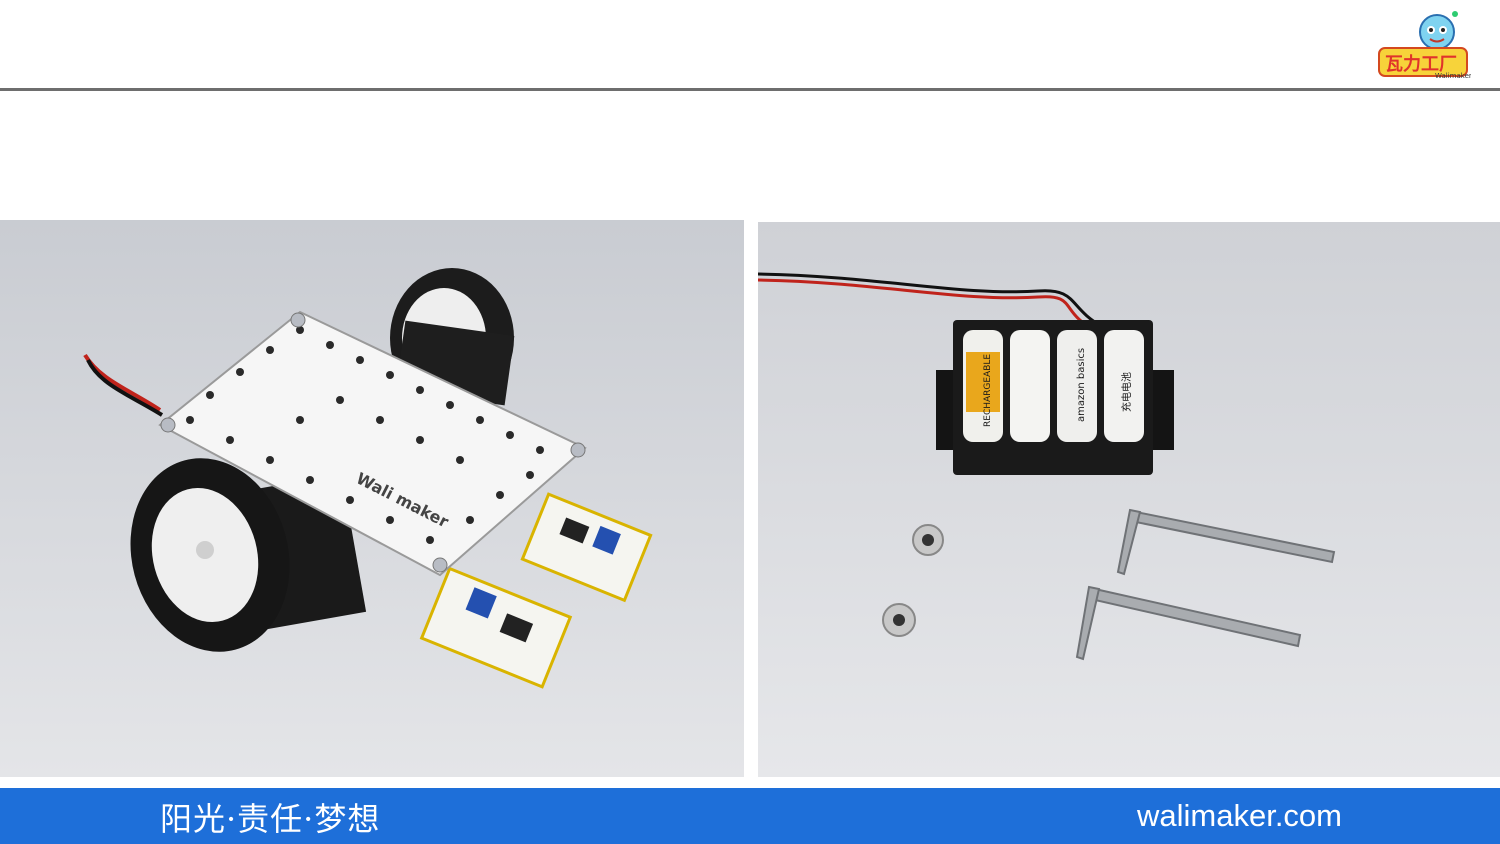  I want to click on footer-slogan: 阳光·责任·梦想, so click(270, 819).